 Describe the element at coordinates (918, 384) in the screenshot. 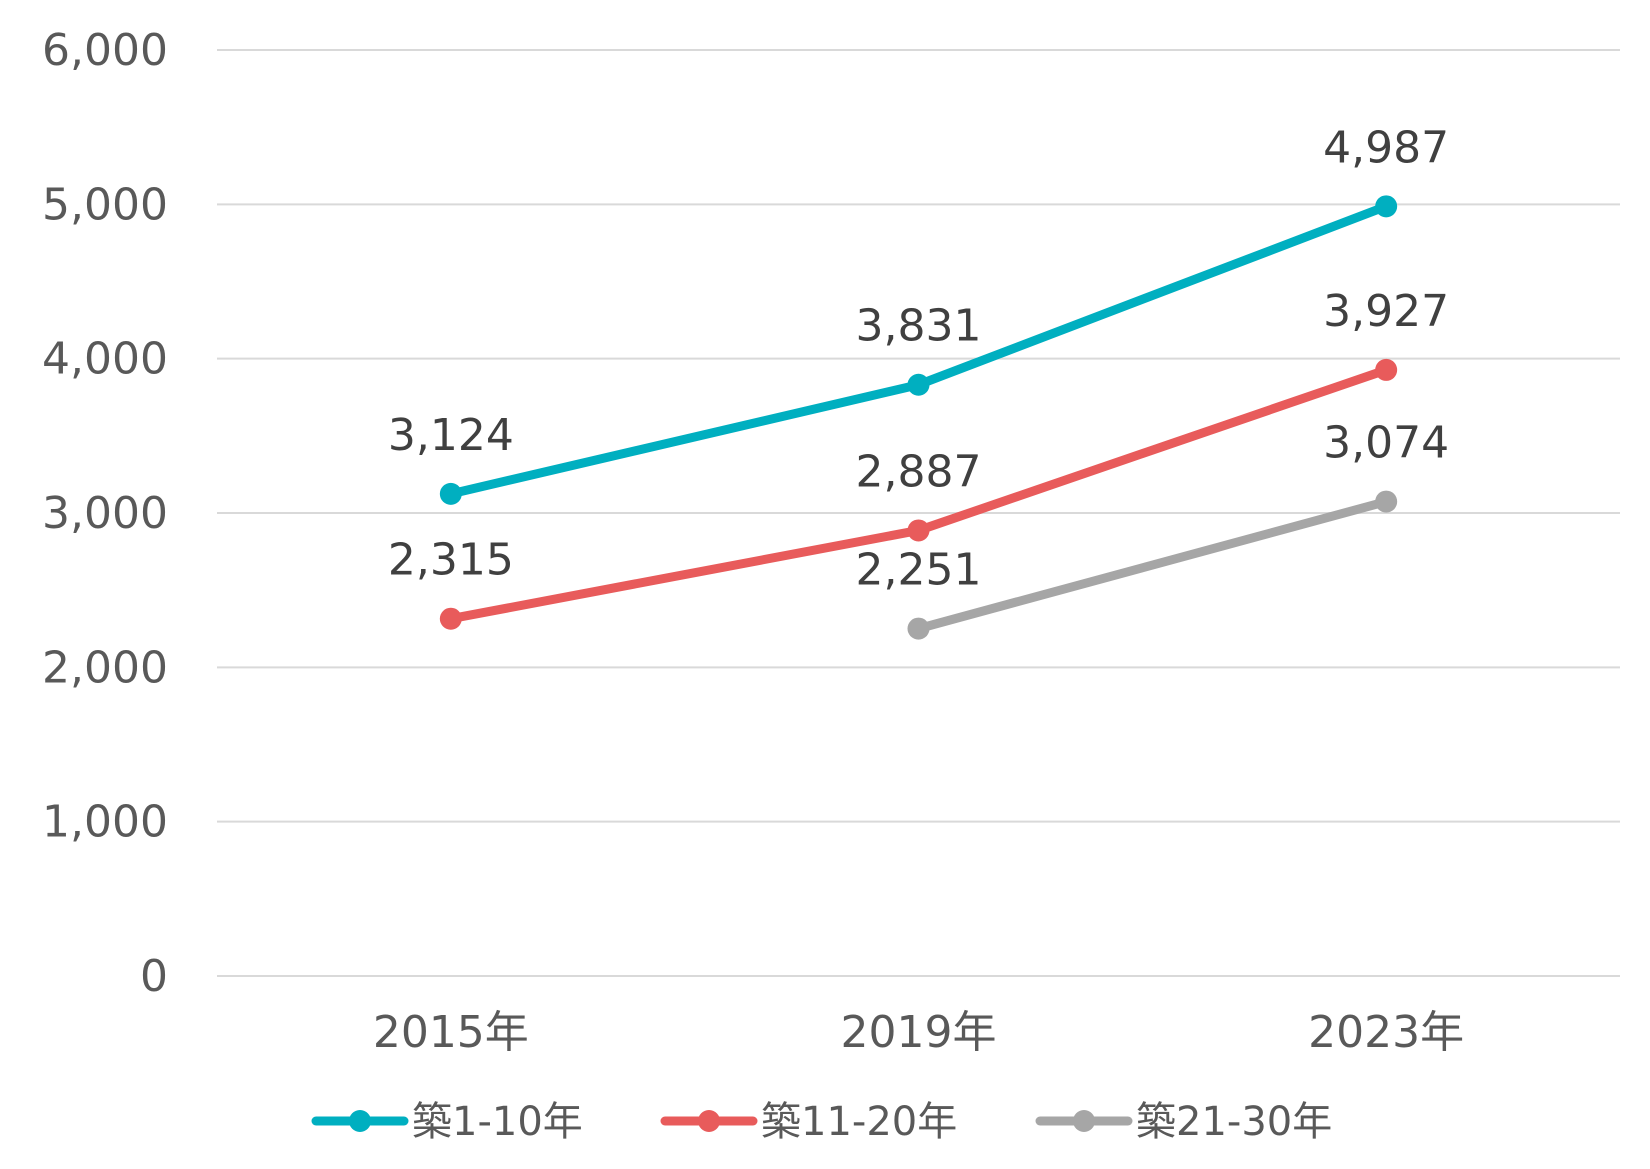

I see `series-1-point-2019` at that location.